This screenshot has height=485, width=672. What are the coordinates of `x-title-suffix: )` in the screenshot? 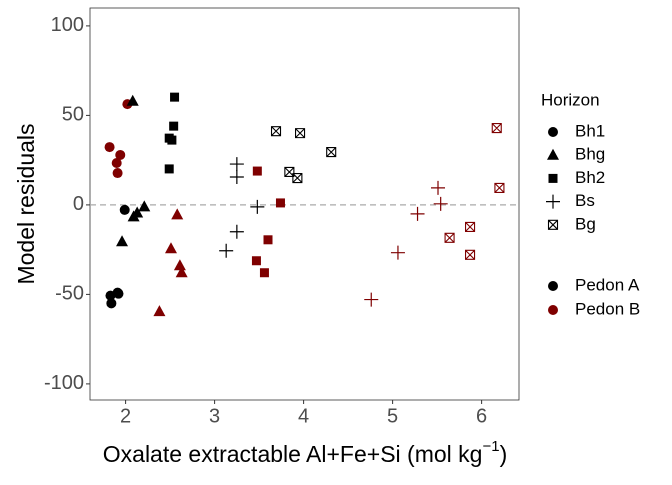 It's located at (504, 454).